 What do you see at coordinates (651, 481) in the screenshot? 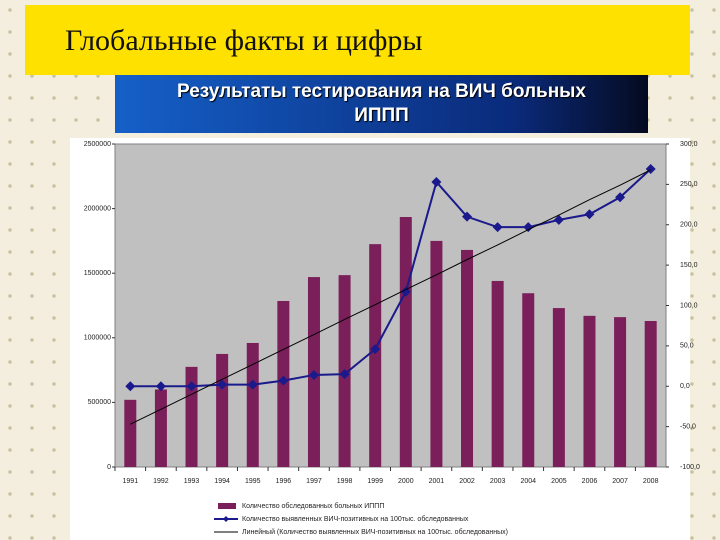
I see `x-tick-label: 2008` at bounding box center [651, 481].